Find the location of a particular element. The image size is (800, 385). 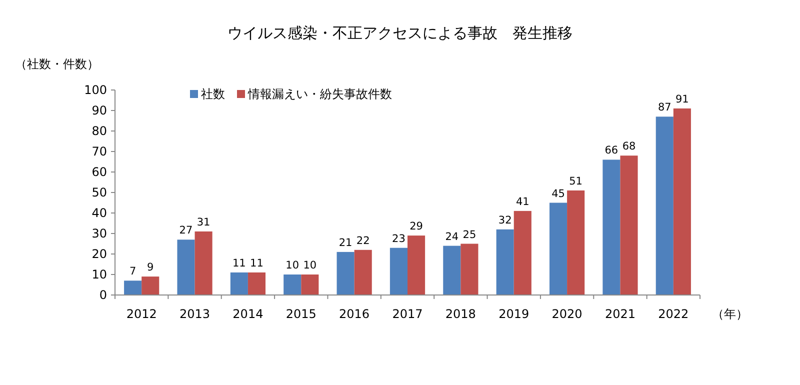

data-label: 87 is located at coordinates (665, 108).